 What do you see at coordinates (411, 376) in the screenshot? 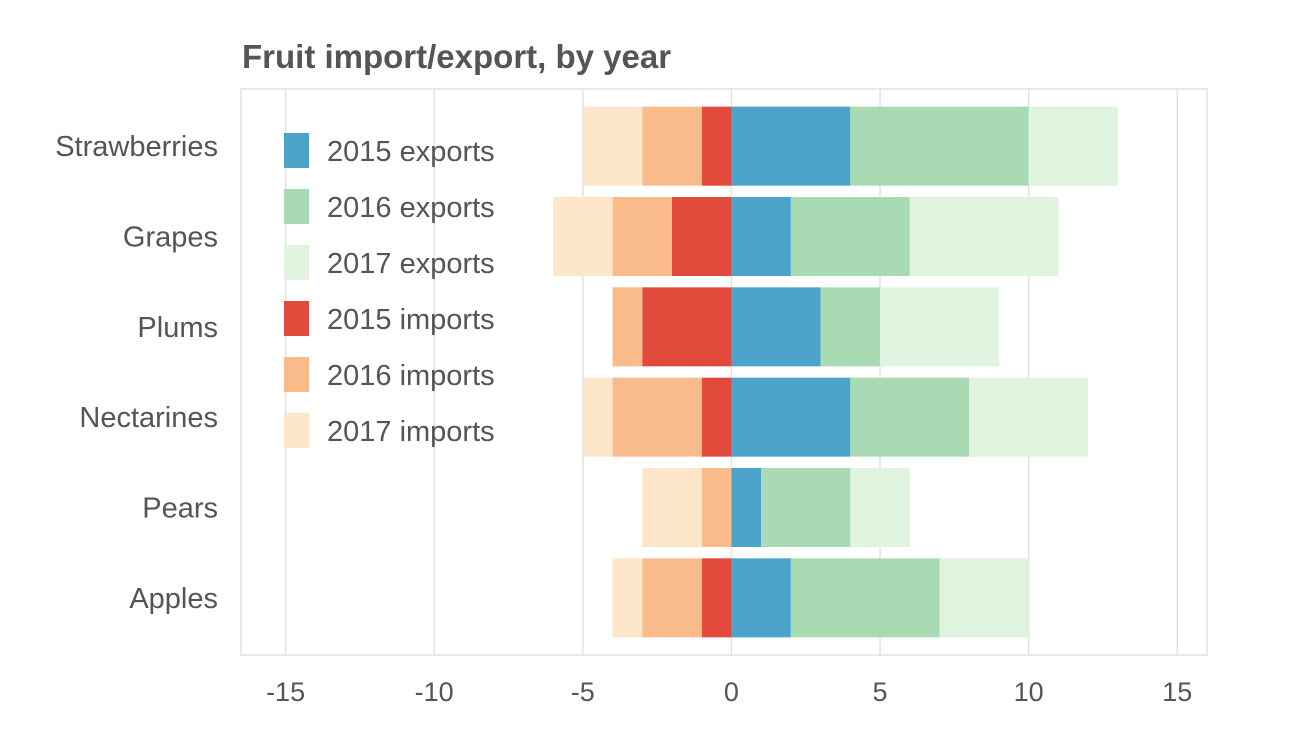
I see `legend-label: 2016 imports` at bounding box center [411, 376].